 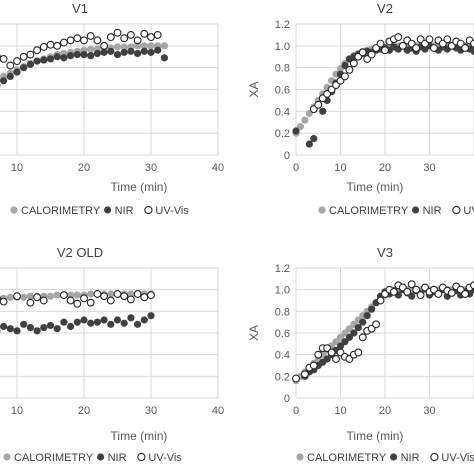 What do you see at coordinates (340, 411) in the screenshot?
I see `x-tick-label: 10` at bounding box center [340, 411].